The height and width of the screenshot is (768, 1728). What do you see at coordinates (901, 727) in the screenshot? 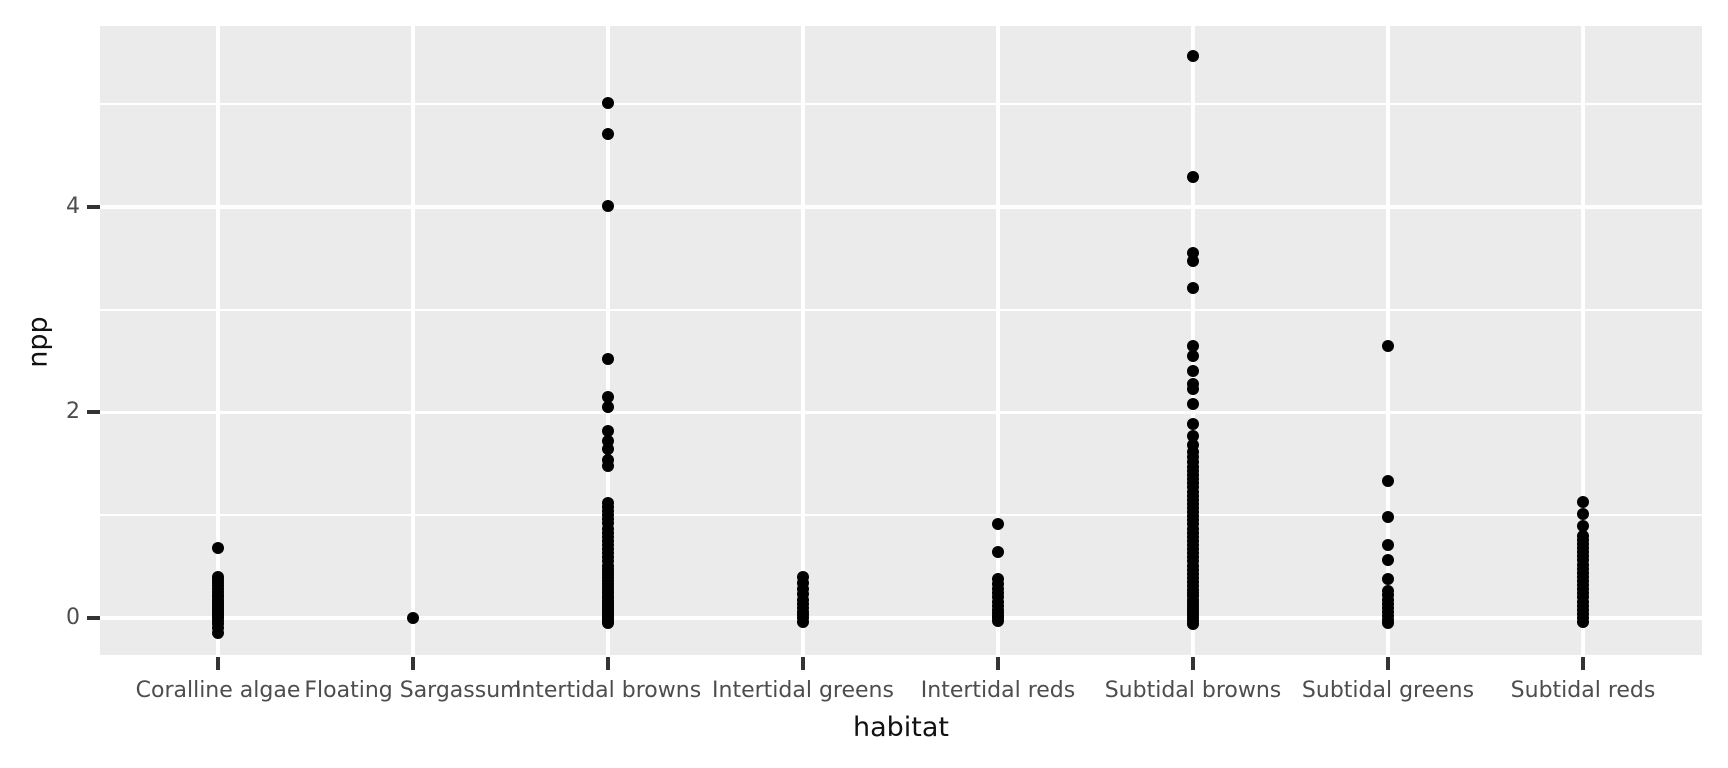
I see `x-axis-title: habitat` at bounding box center [901, 727].